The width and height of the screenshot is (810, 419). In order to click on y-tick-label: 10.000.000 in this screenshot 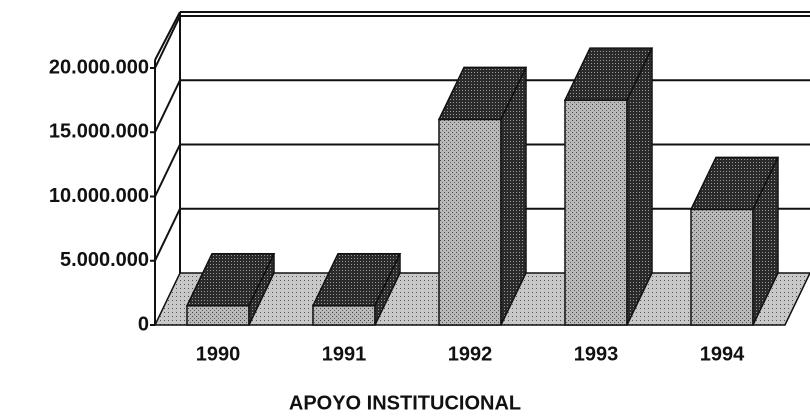, I will do `click(99, 196)`.